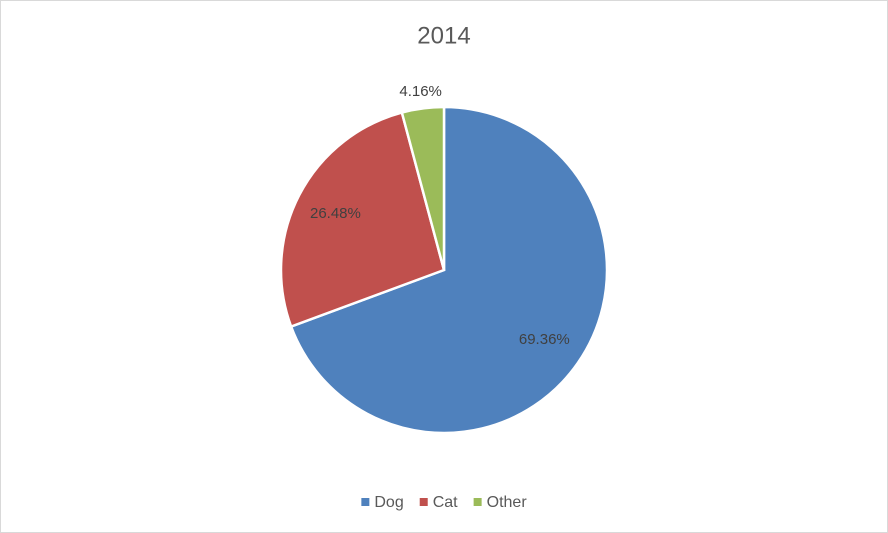 This screenshot has height=533, width=888. I want to click on legend: Dog Cat Other, so click(444, 502).